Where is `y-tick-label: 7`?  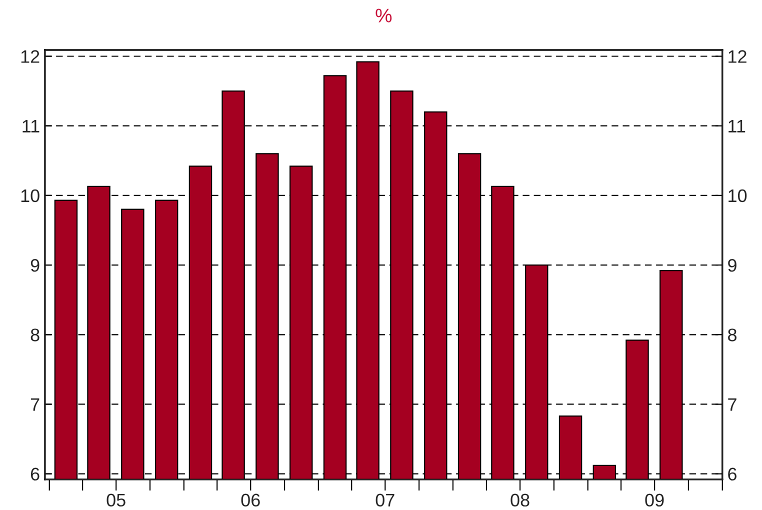 y-tick-label: 7 is located at coordinates (35, 404).